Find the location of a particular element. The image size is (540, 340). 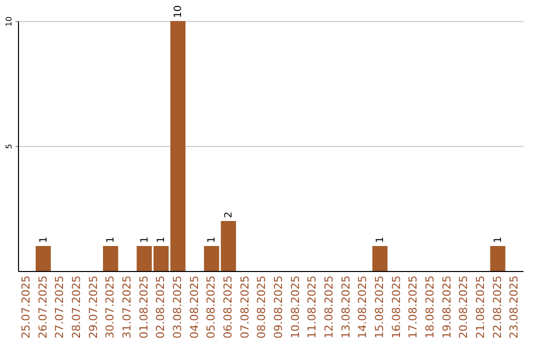

x-tick-label: 06.08.2025 is located at coordinates (227, 307).